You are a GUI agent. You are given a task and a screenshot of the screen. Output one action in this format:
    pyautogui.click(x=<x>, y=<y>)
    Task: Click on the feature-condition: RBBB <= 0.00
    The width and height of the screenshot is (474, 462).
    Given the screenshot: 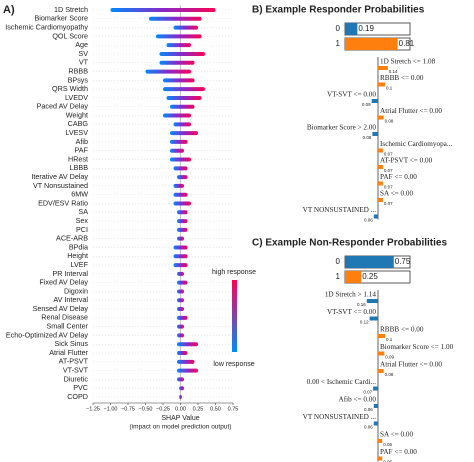 What is the action you would take?
    pyautogui.click(x=402, y=330)
    